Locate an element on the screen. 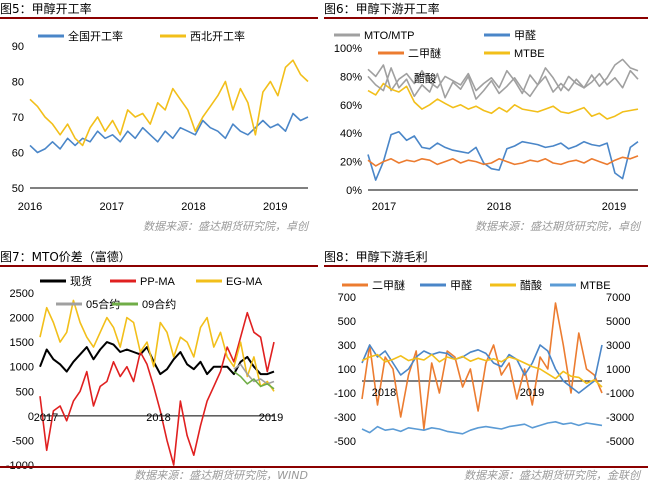 The image size is (648, 484). y-tick-label: 100% is located at coordinates (348, 49).